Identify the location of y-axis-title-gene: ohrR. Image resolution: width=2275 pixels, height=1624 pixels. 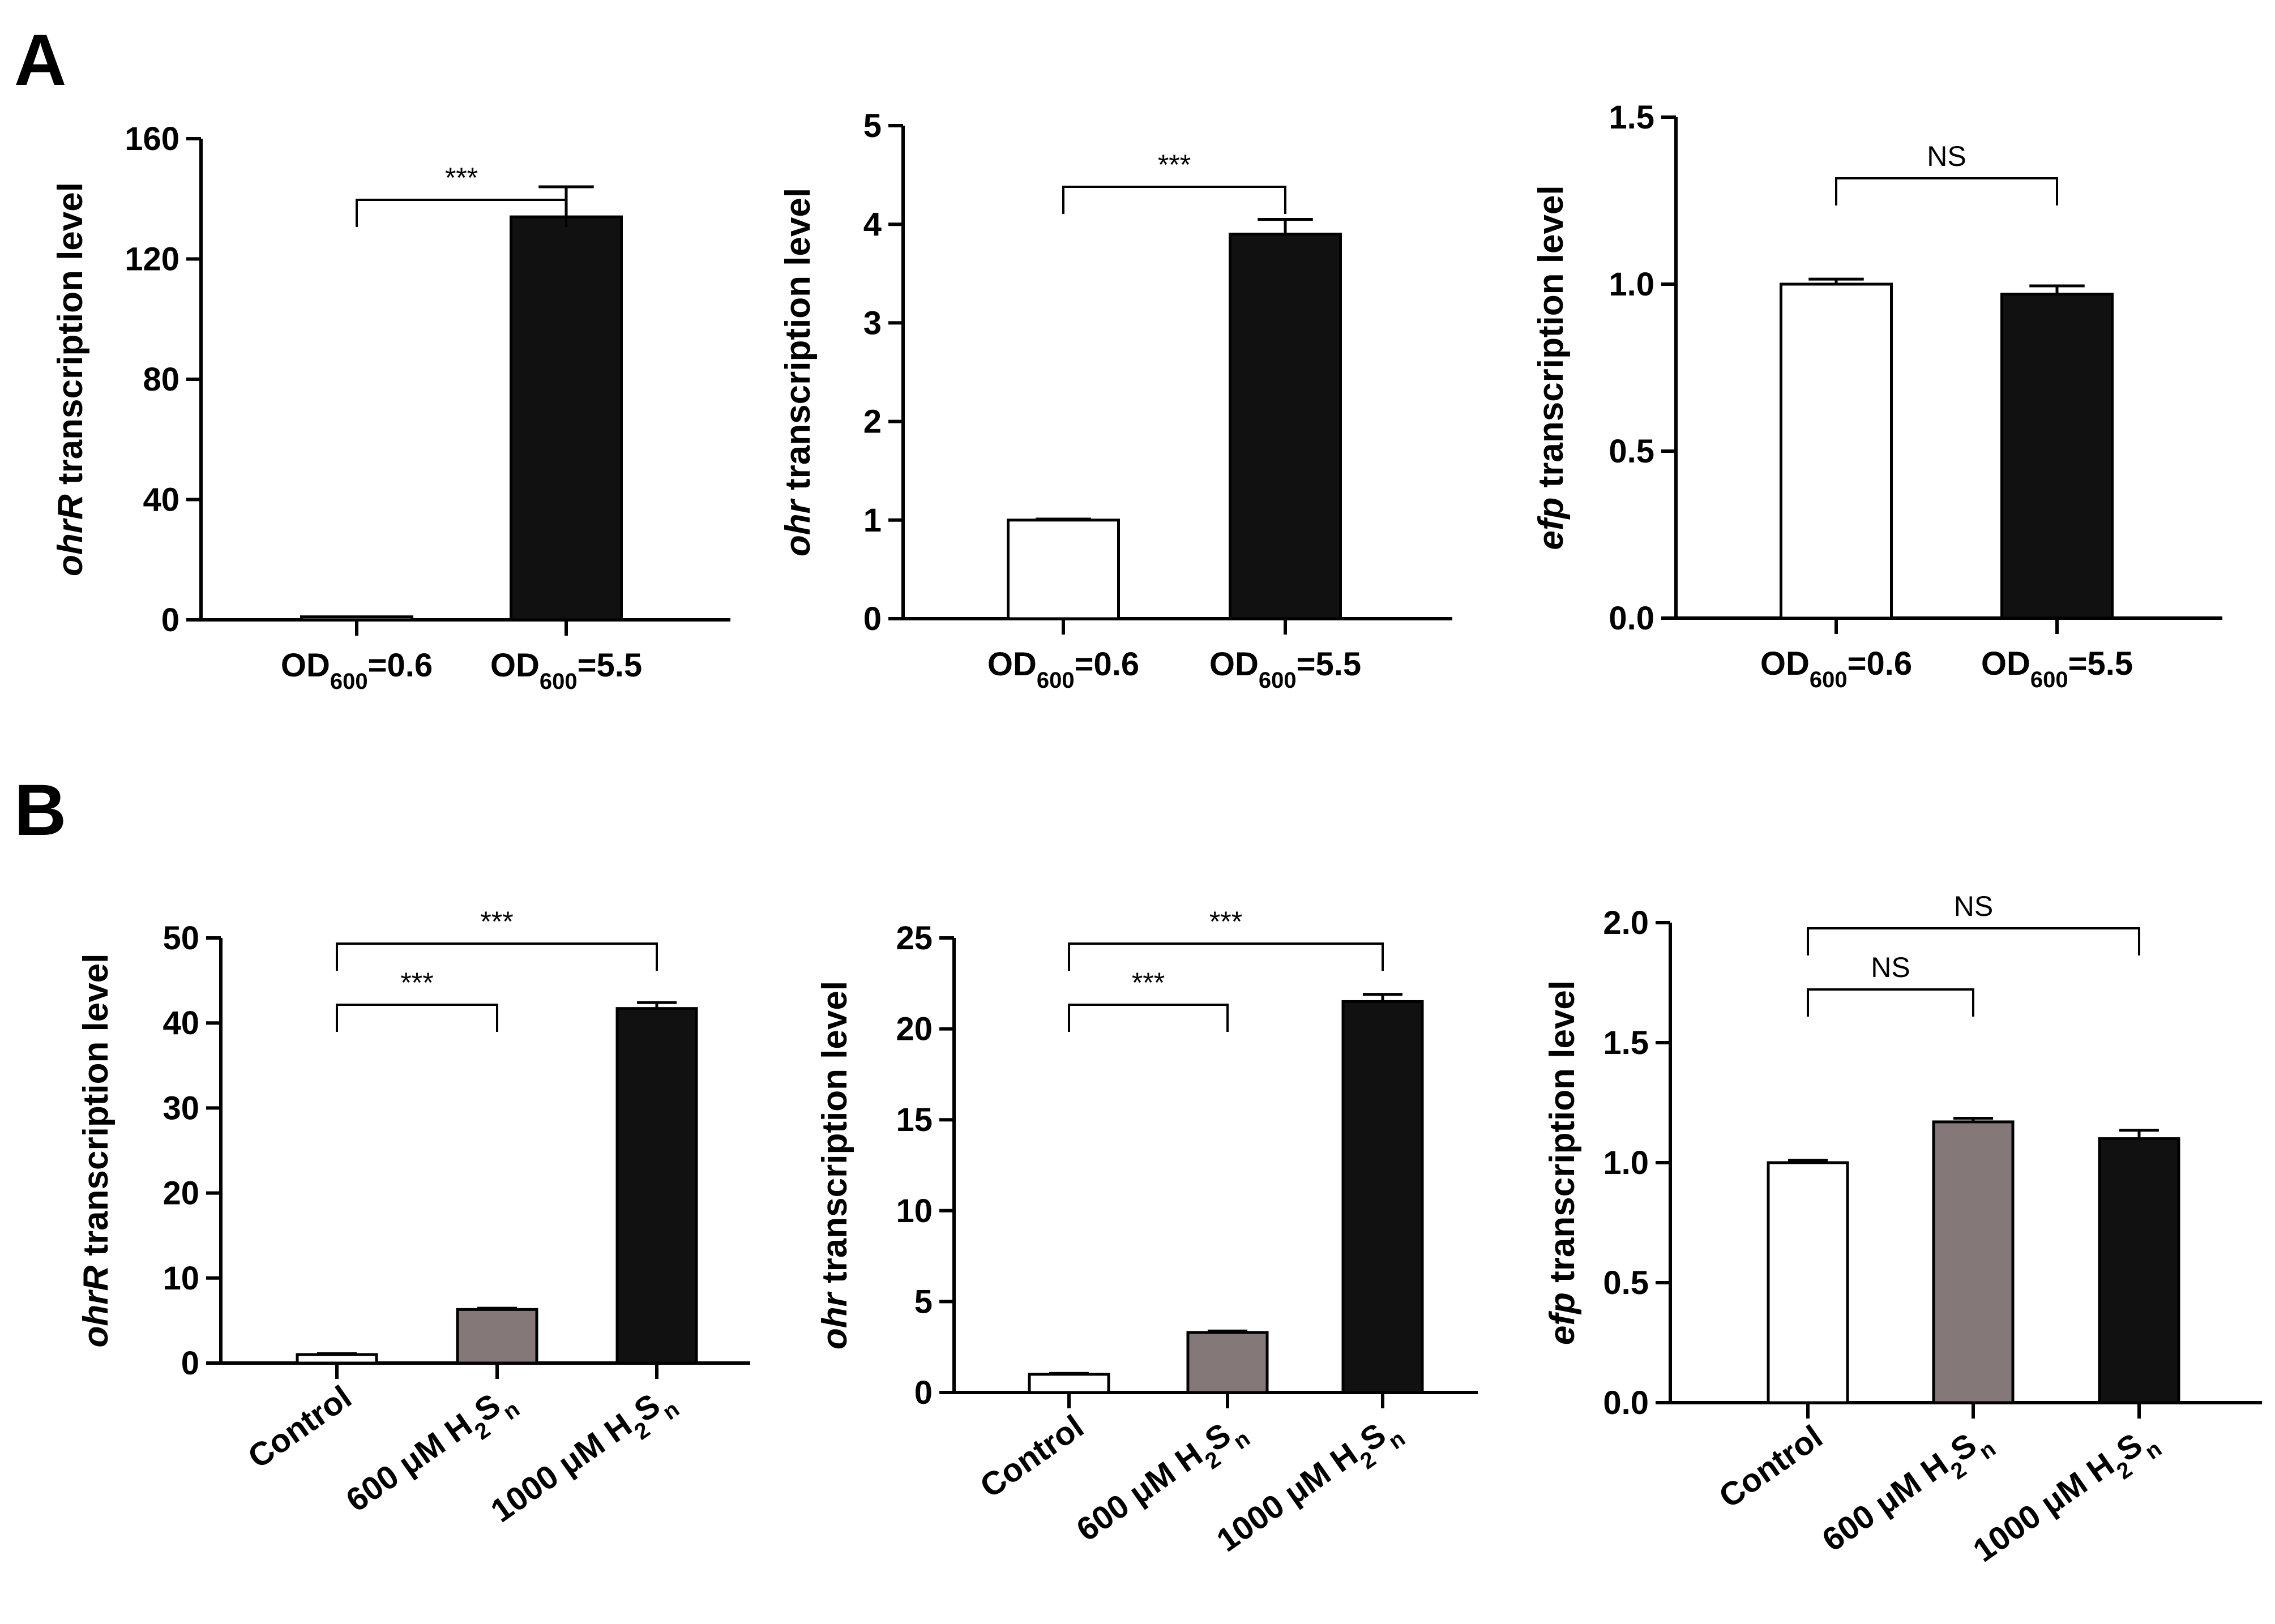
(96, 1307).